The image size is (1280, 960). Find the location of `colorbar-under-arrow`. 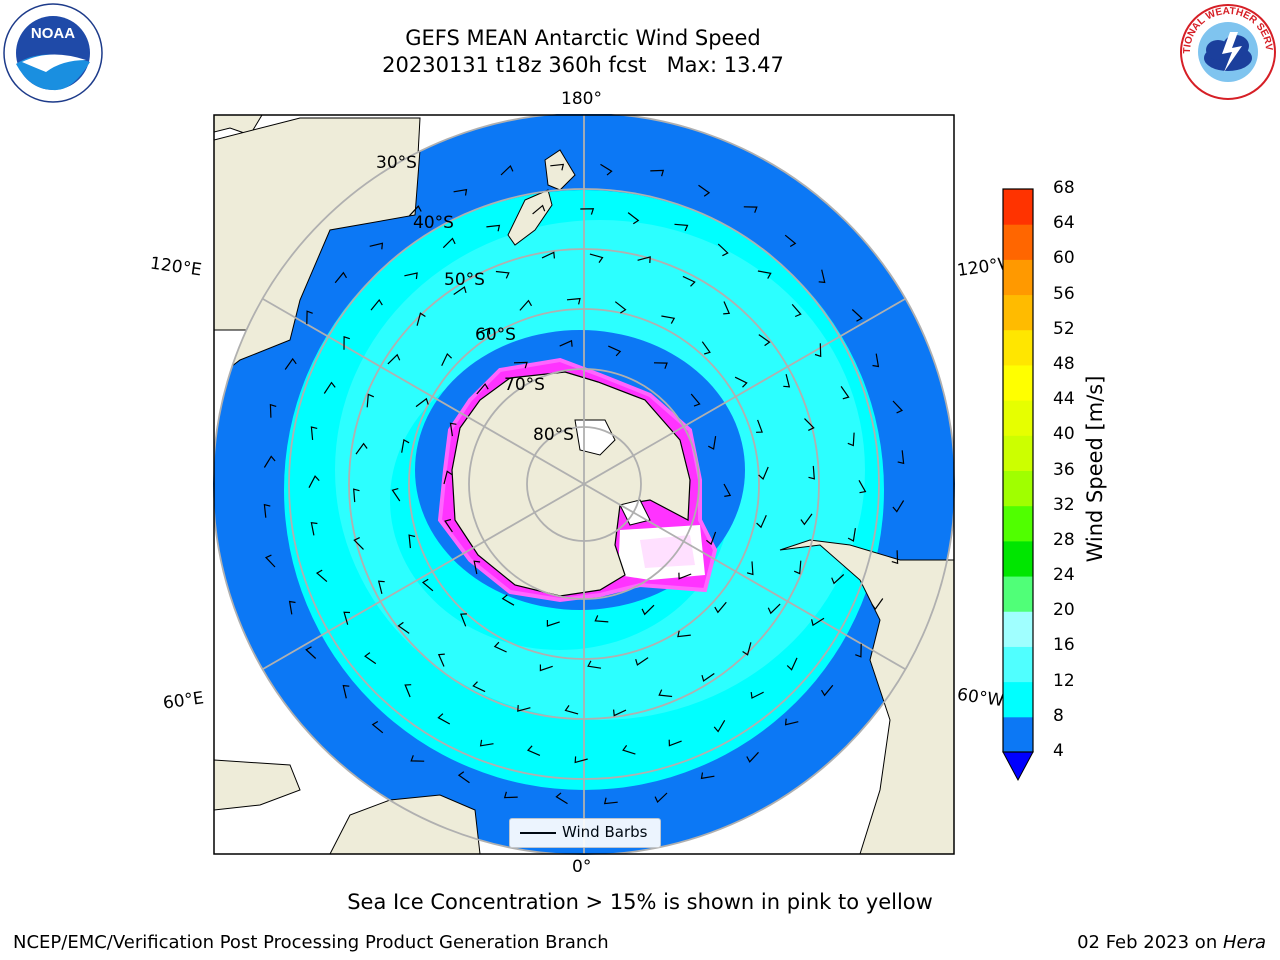

colorbar-under-arrow is located at coordinates (1018, 766).